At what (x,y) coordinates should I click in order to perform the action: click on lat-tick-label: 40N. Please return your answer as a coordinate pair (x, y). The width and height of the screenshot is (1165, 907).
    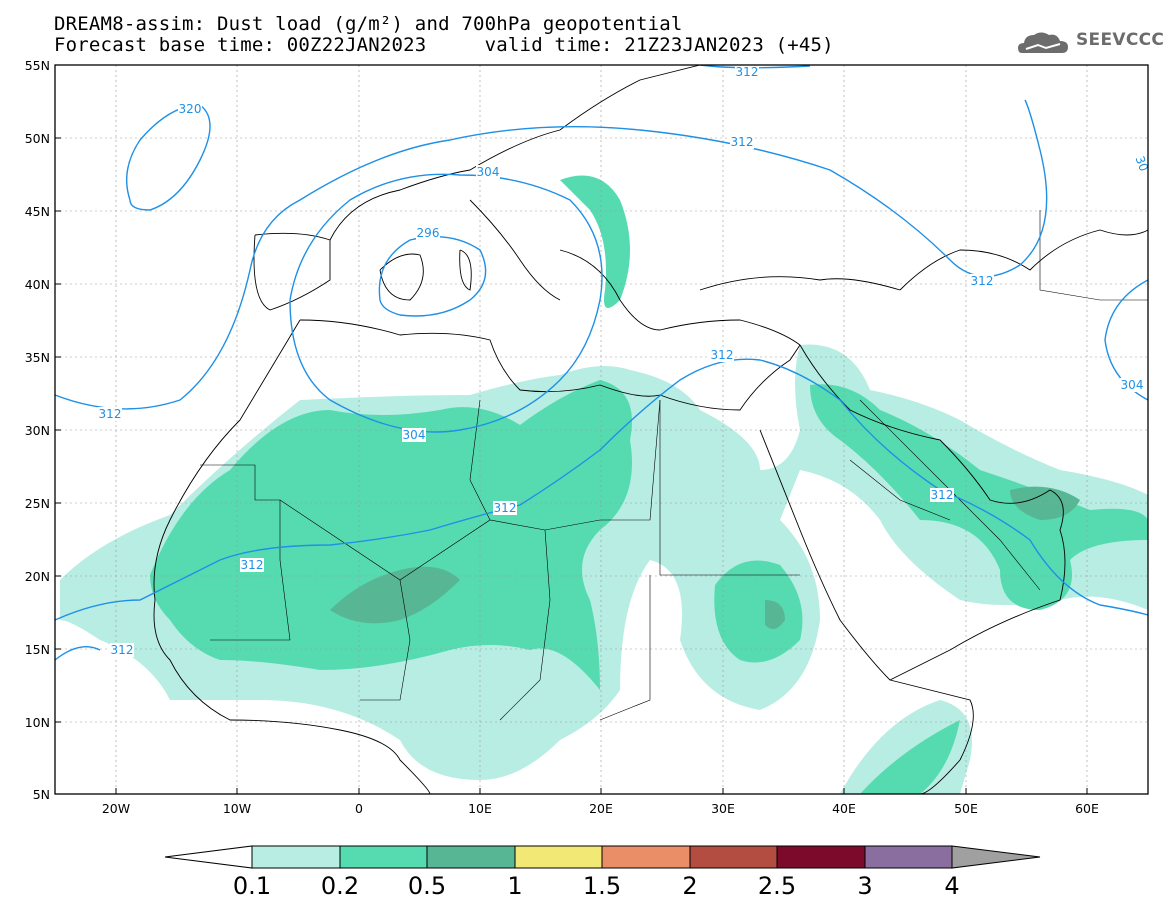
    Looking at the image, I should click on (37, 284).